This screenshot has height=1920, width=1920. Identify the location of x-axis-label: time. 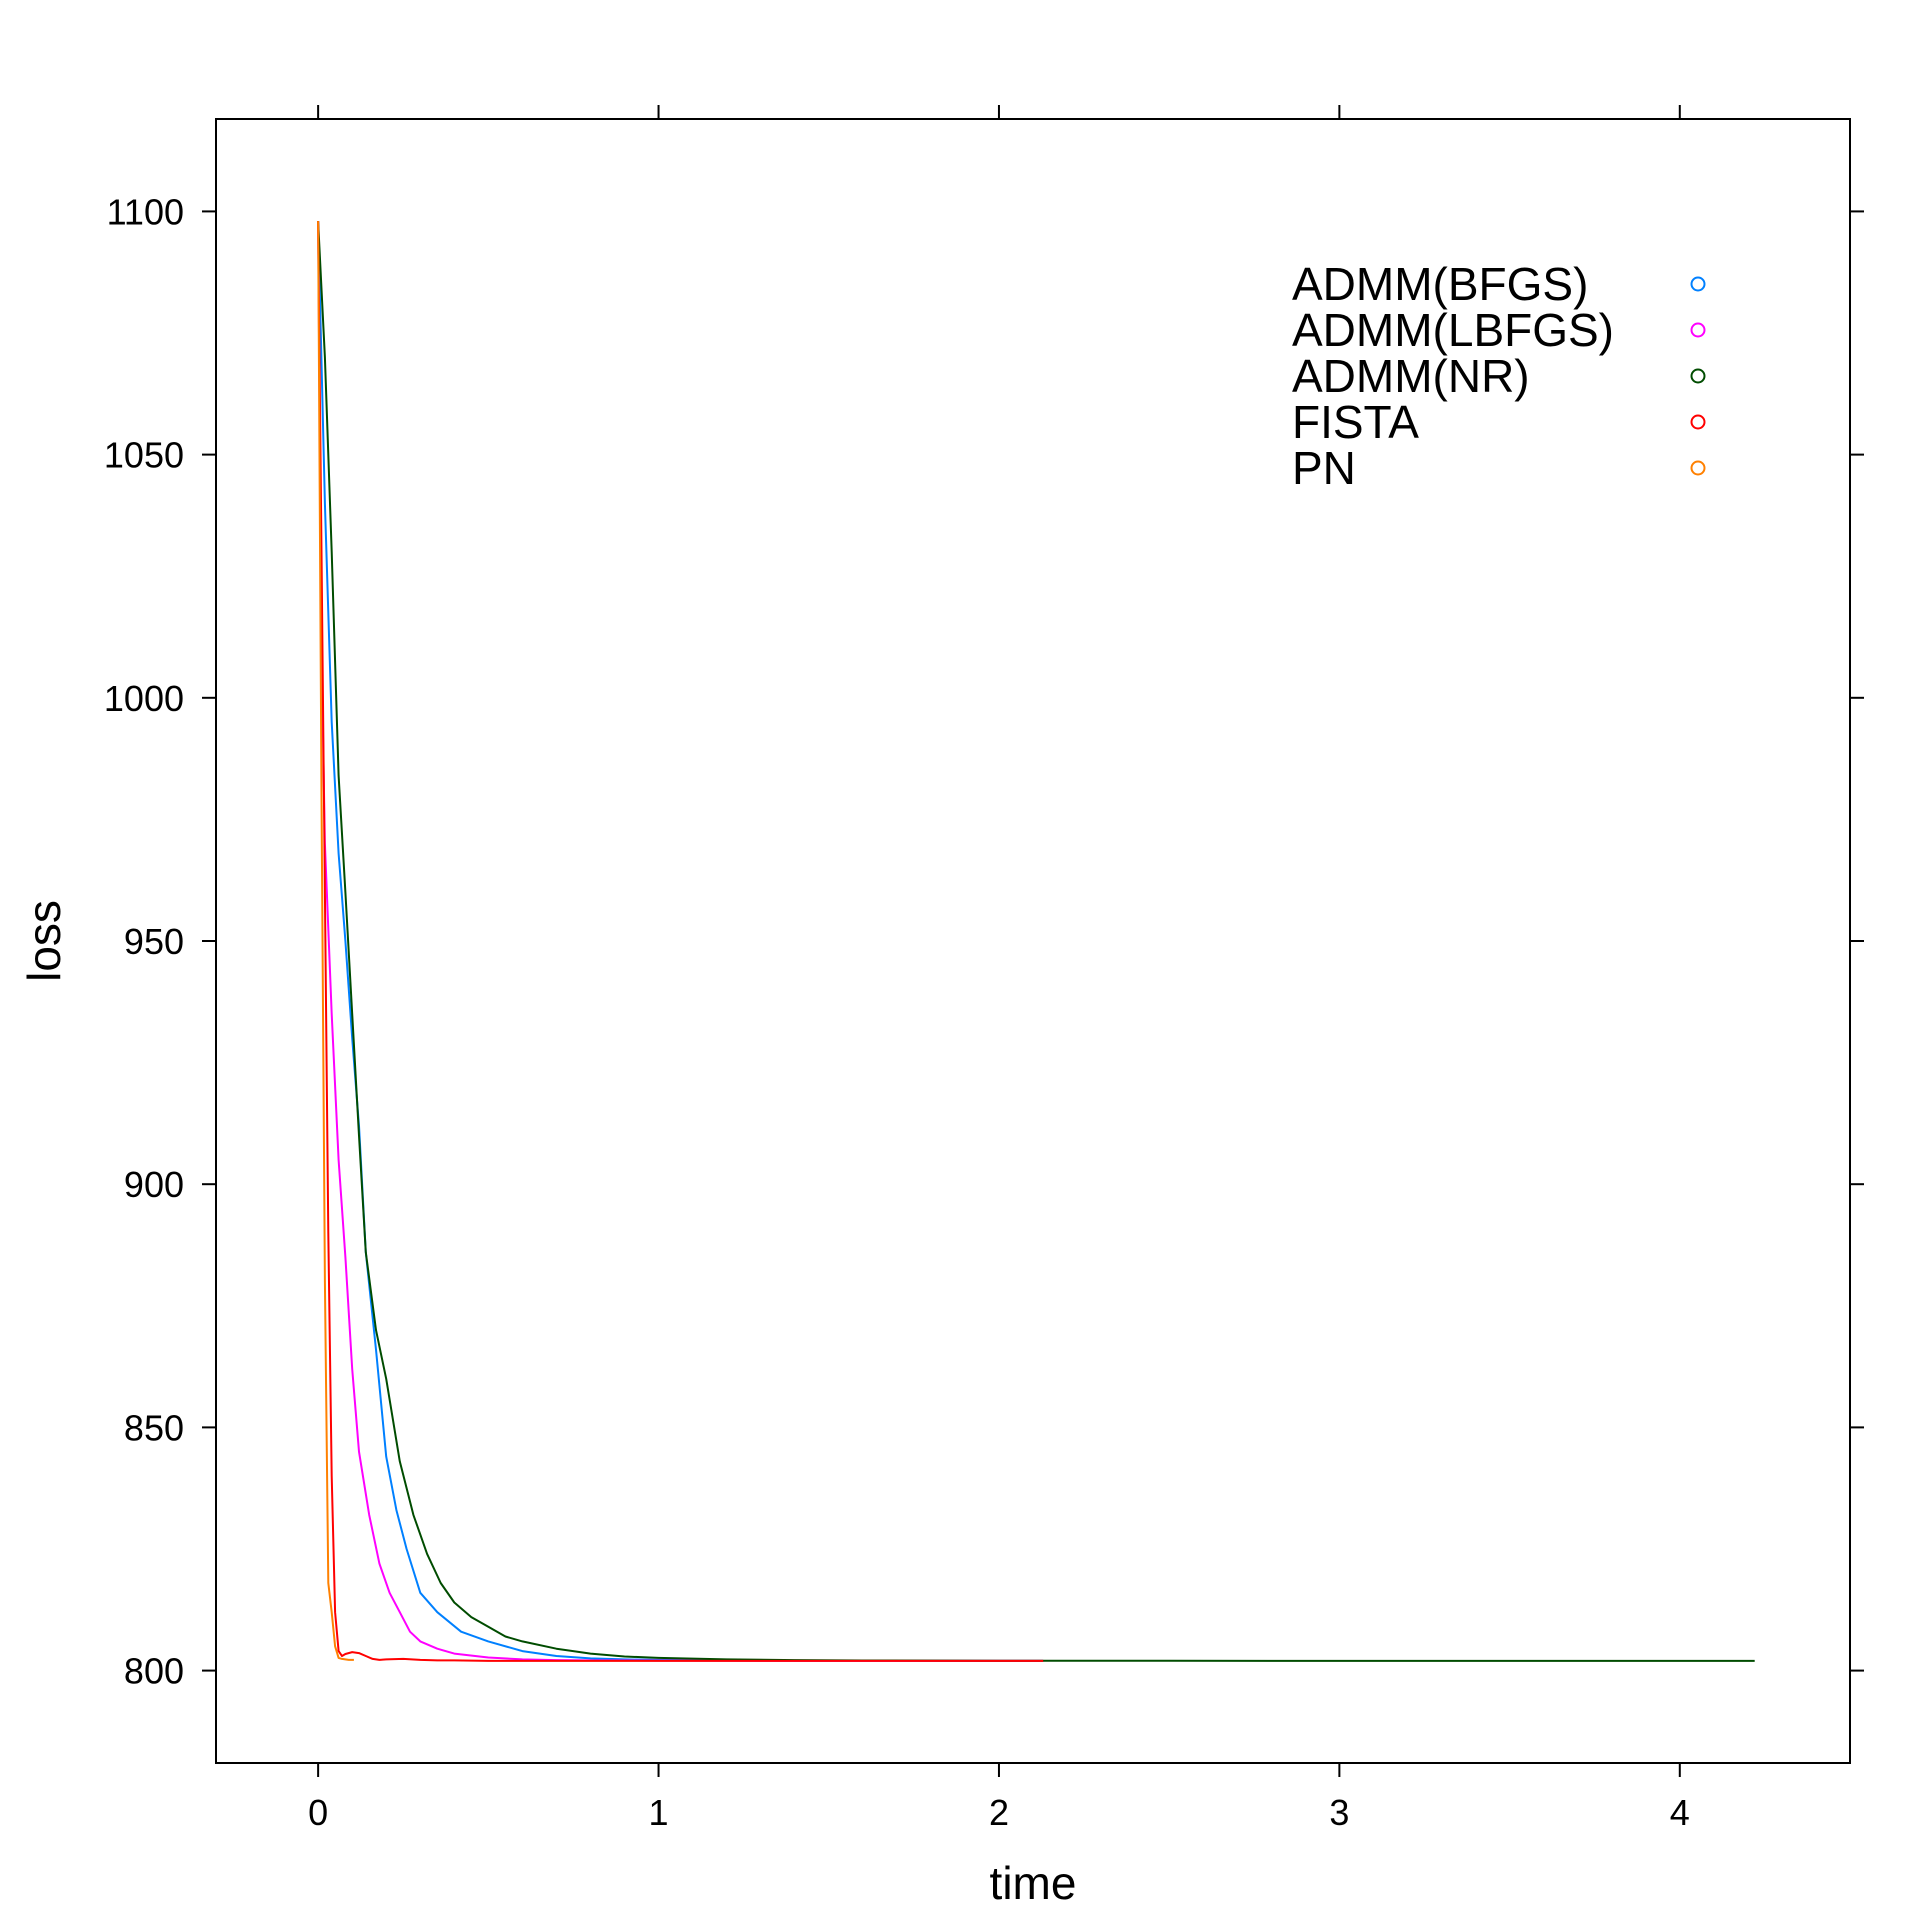
(1033, 1883).